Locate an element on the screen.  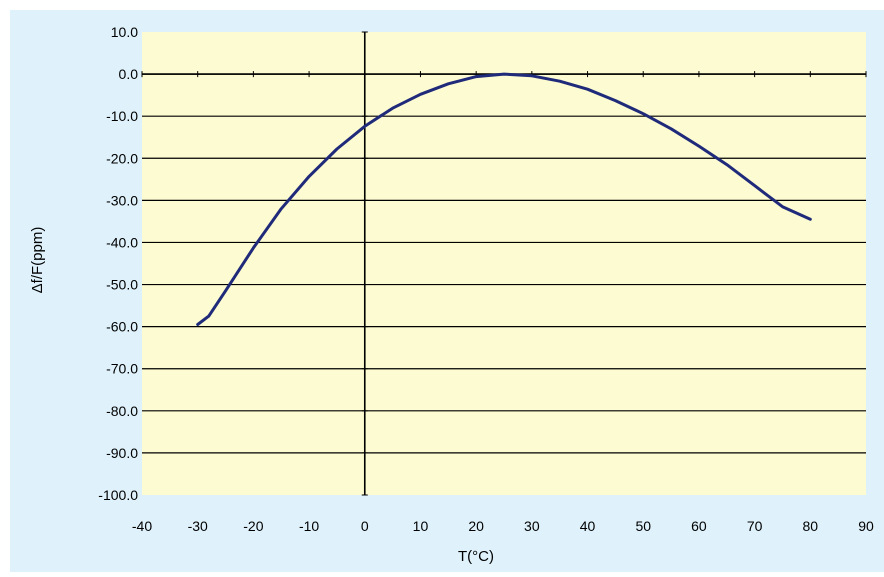
y-tick-label: -70.0 is located at coordinates (122, 369).